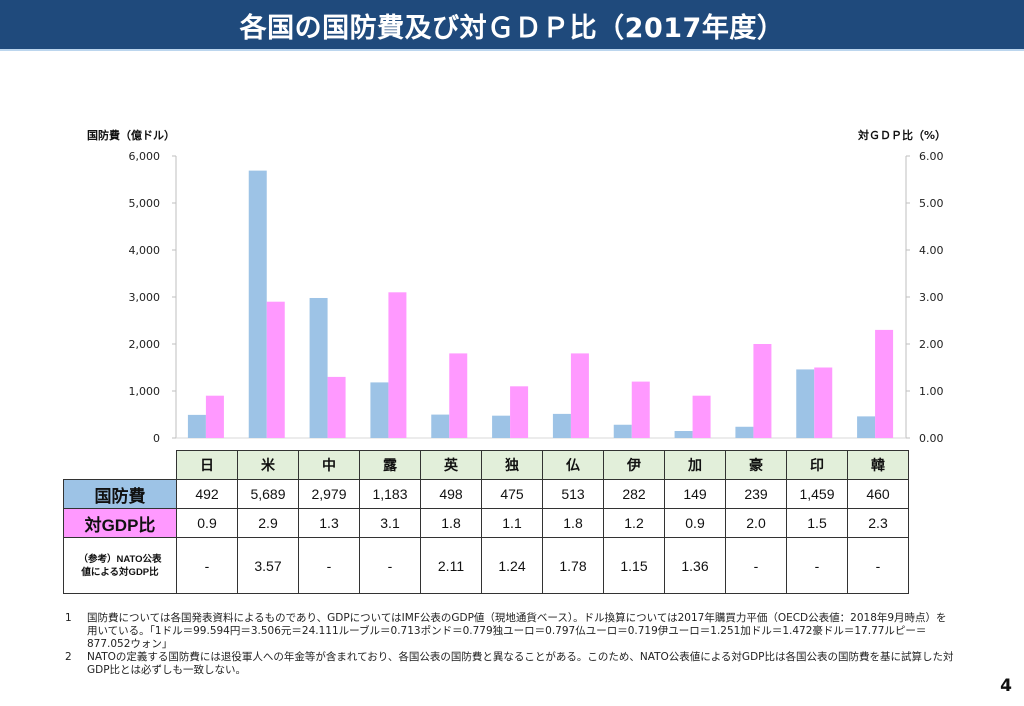 This screenshot has width=1024, height=706. I want to click on table-cell: 1.5, so click(817, 523).